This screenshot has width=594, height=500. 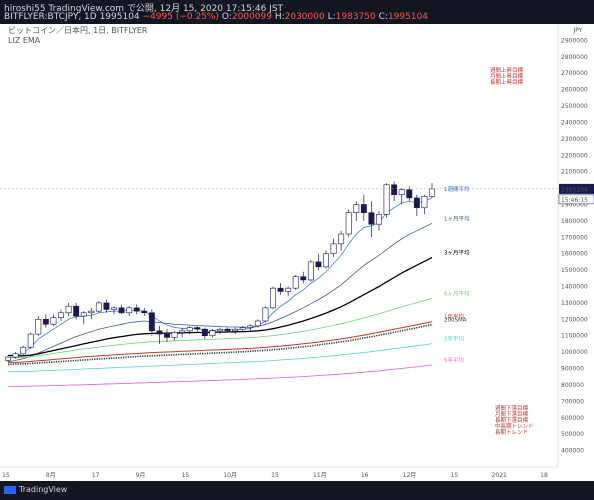 I want to click on note-bottom: 週間下落目標, so click(x=512, y=408).